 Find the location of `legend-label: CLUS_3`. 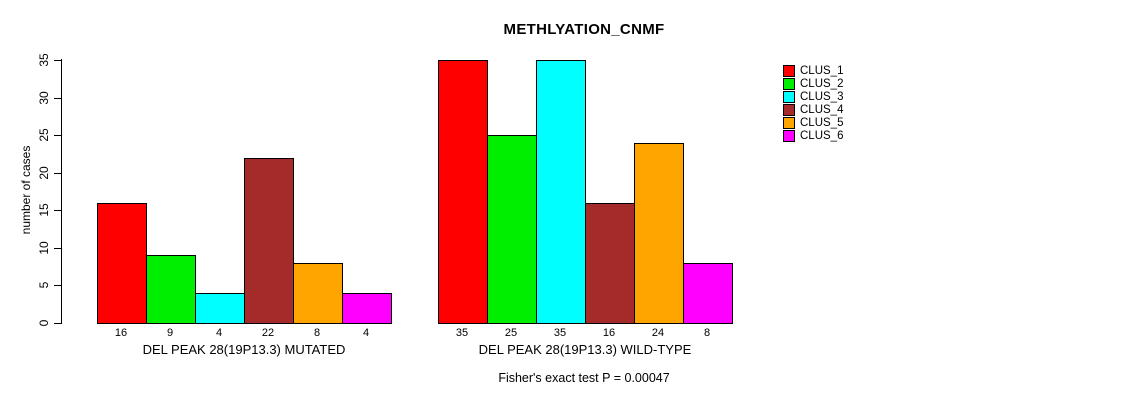

legend-label: CLUS_3 is located at coordinates (822, 97).